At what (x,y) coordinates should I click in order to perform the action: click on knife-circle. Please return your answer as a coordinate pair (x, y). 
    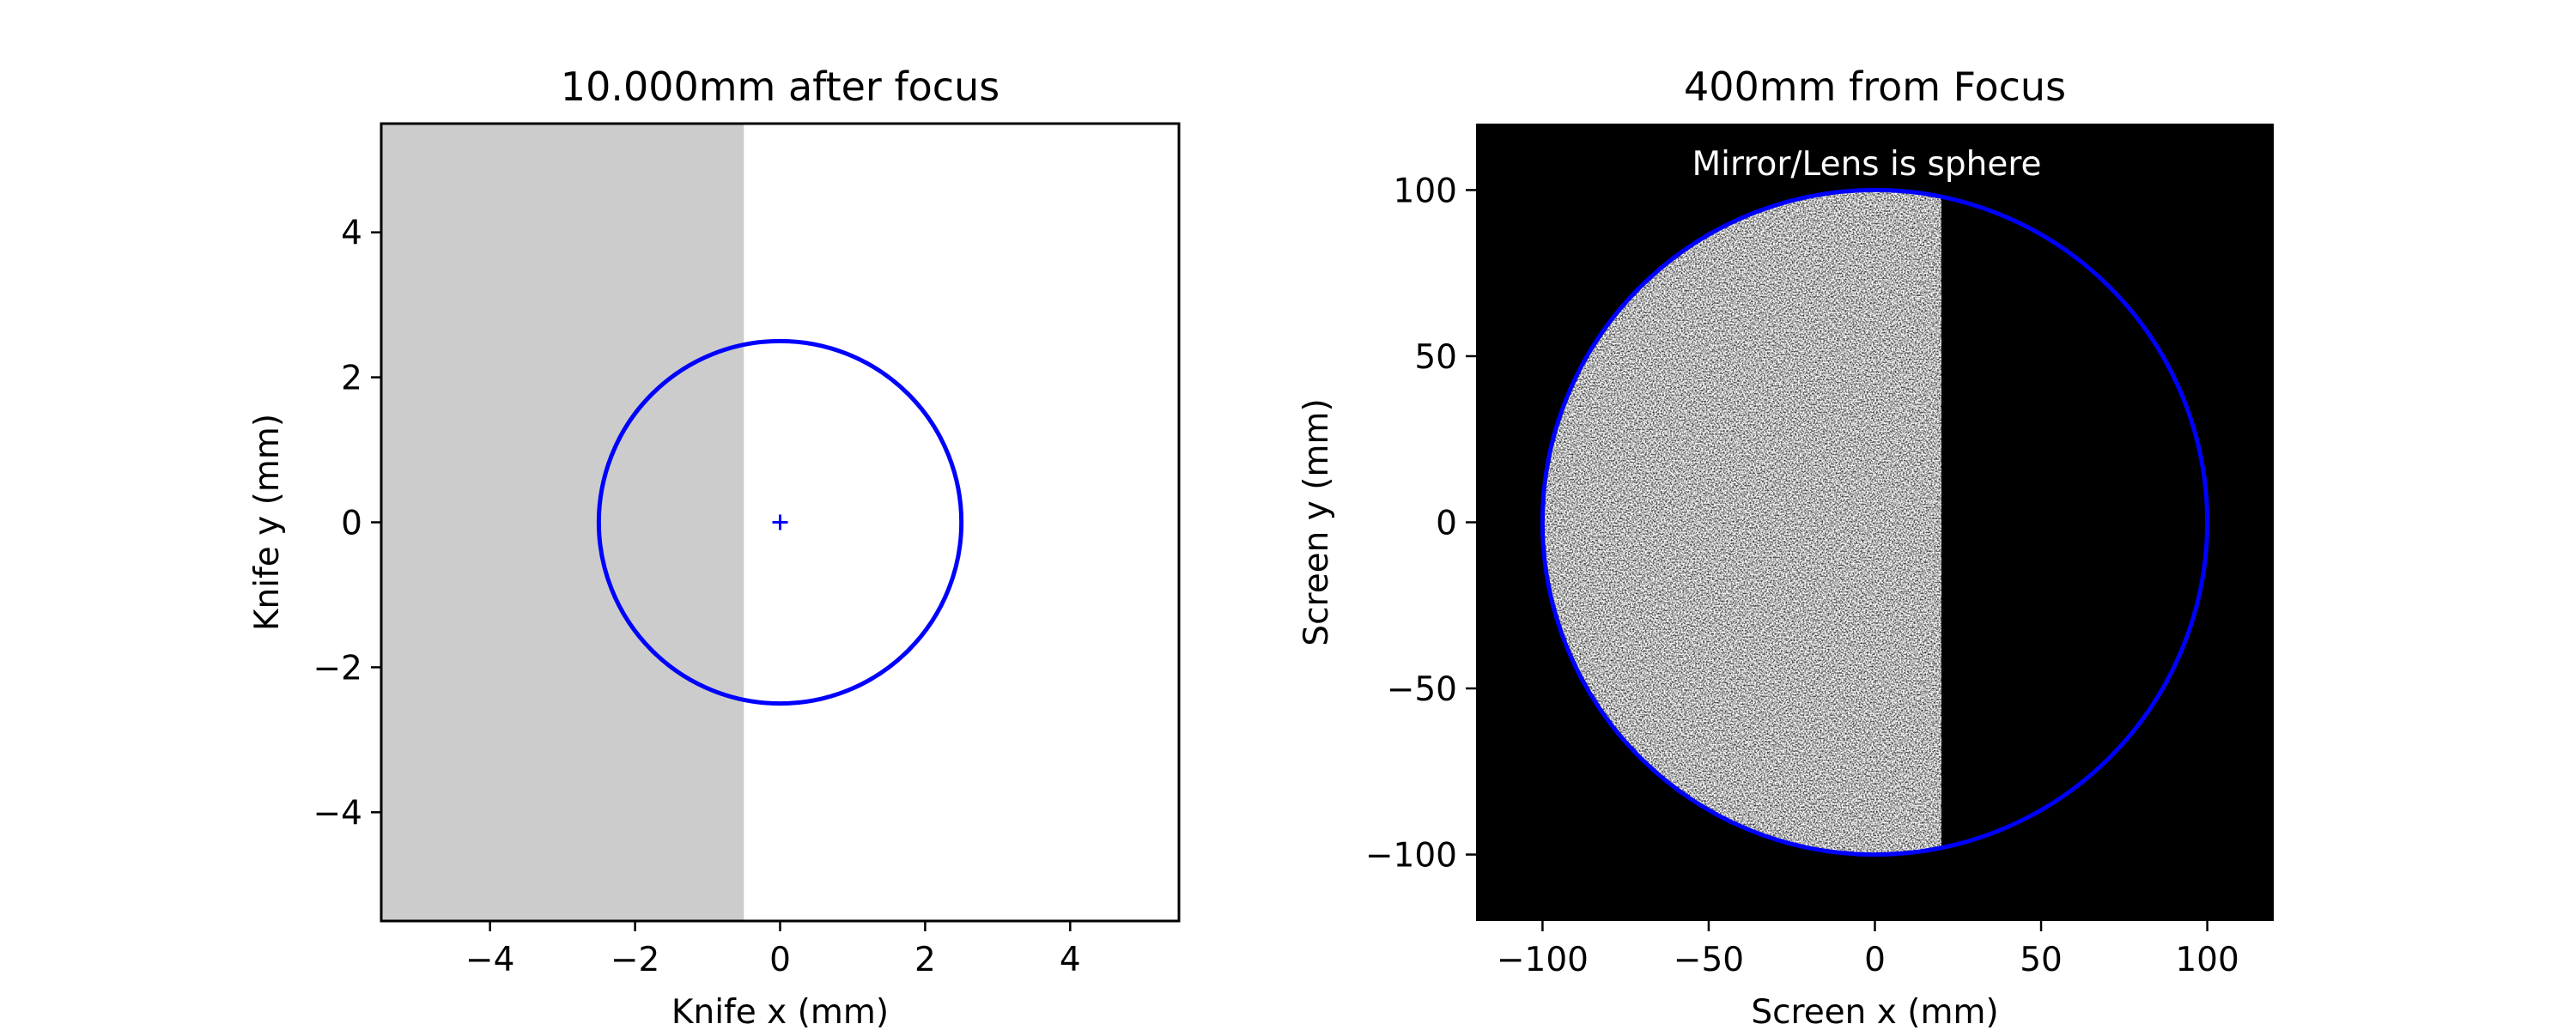
    Looking at the image, I should click on (780, 522).